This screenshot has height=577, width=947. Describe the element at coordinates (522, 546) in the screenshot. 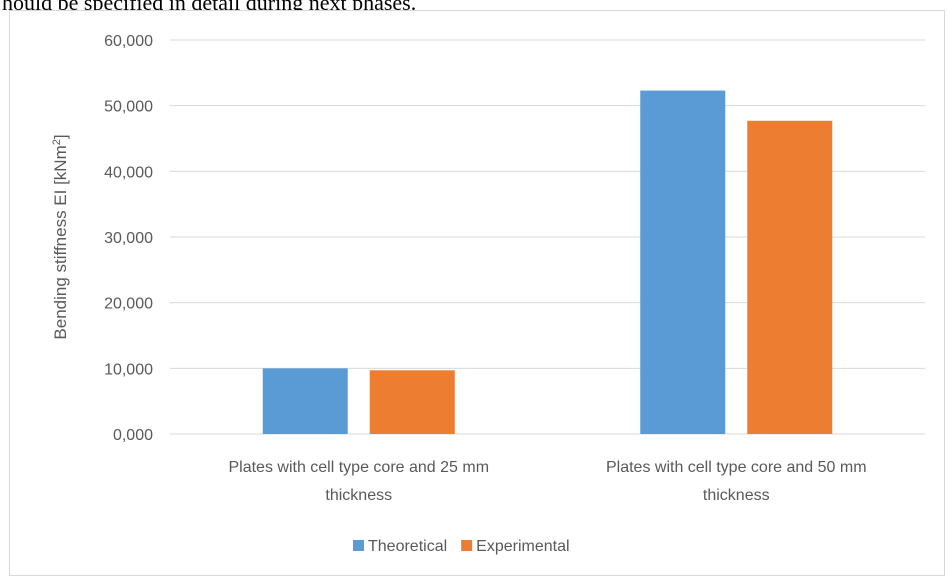

I see `legend-label: Experimental` at that location.